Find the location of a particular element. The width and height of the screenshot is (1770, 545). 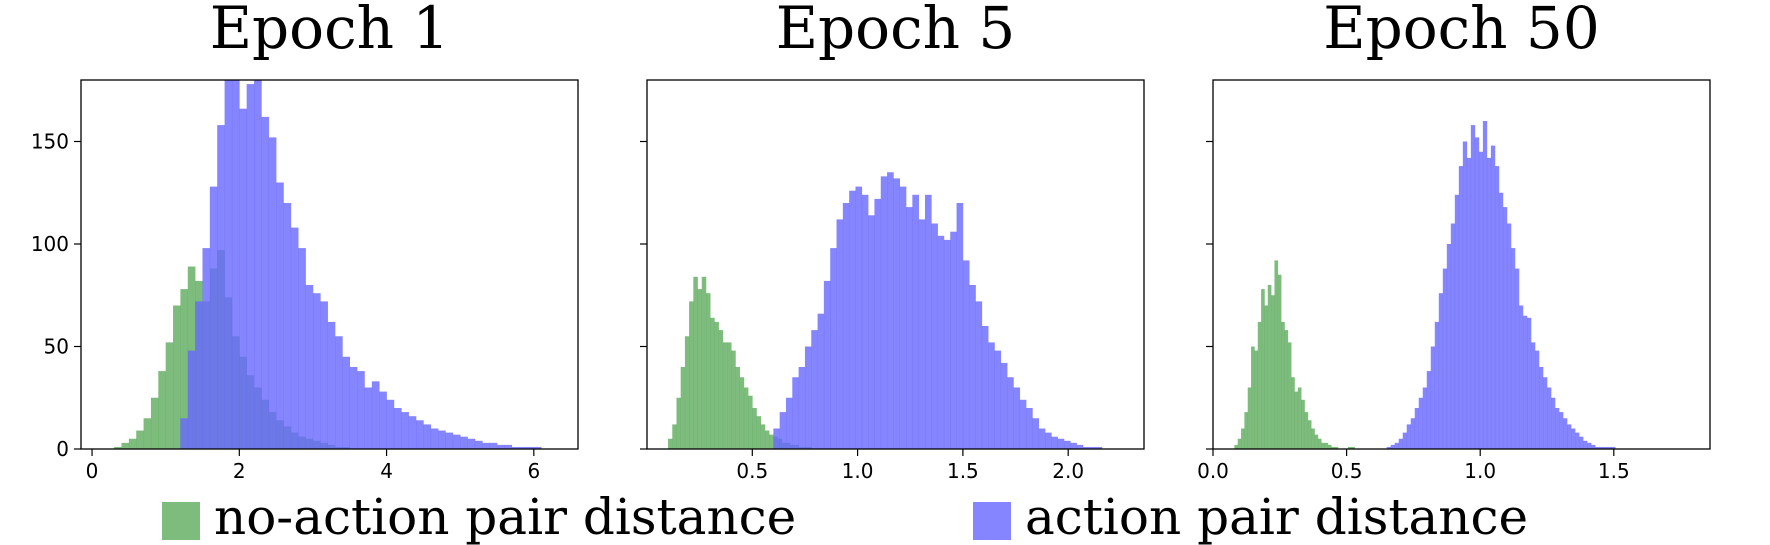

chart-title: Epoch 5 is located at coordinates (896, 31).